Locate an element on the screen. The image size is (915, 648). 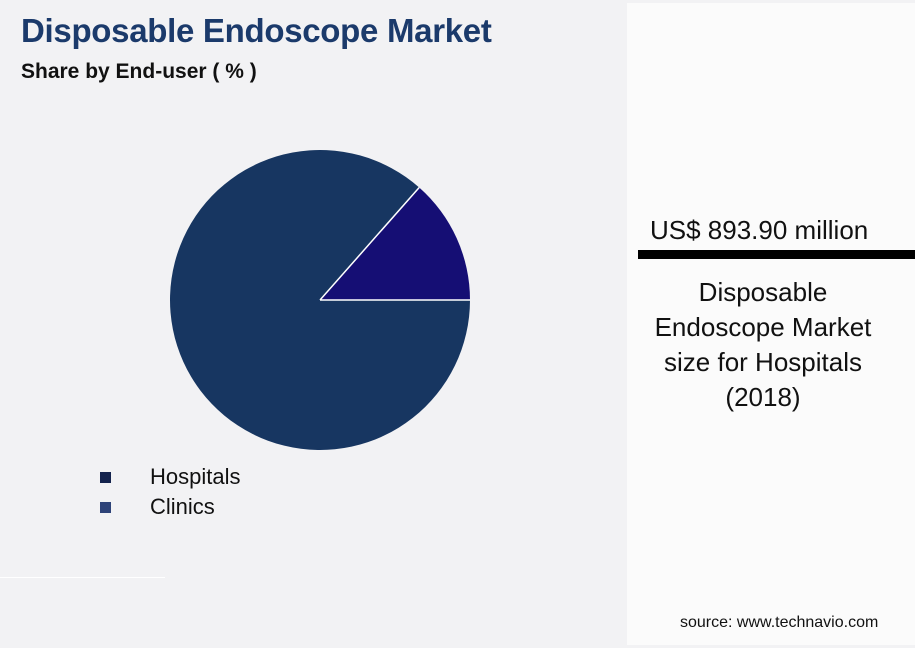
chart-subtitle: Share by End-user ( % ) is located at coordinates (139, 71).